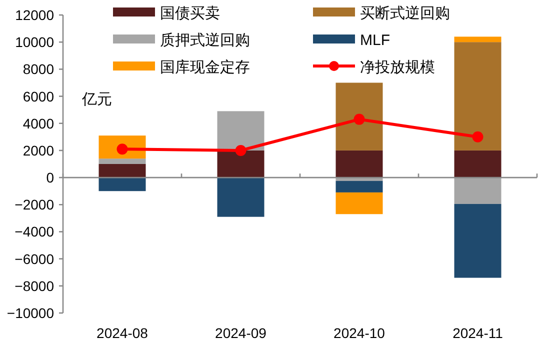  I want to click on y-tick-label: 0, so click(50, 178).